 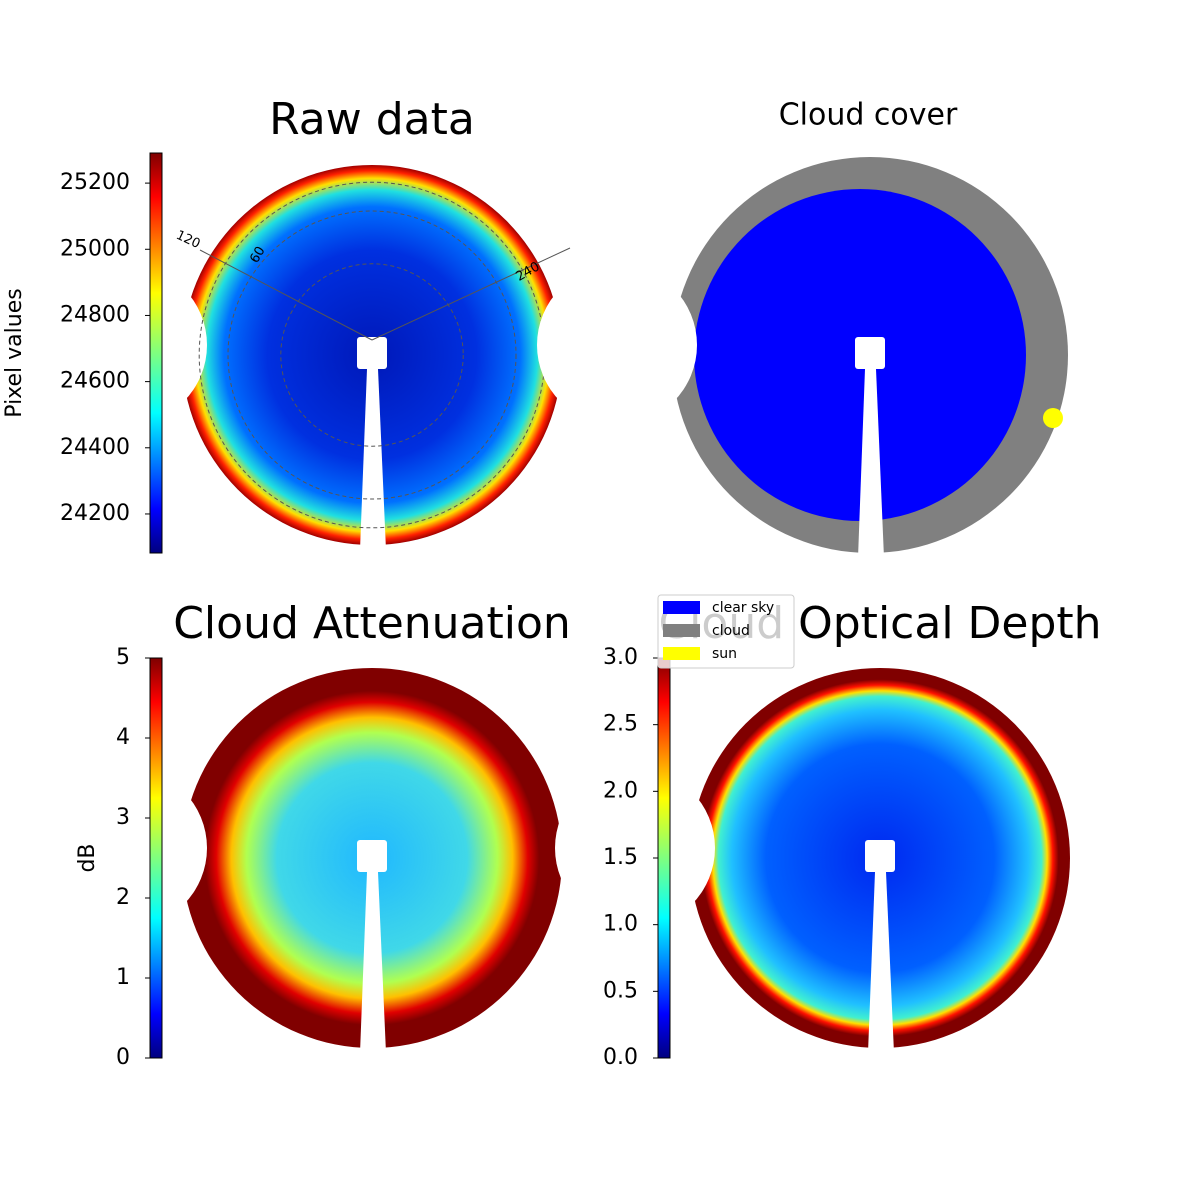 I want to click on polar-label: 60, so click(x=257, y=255).